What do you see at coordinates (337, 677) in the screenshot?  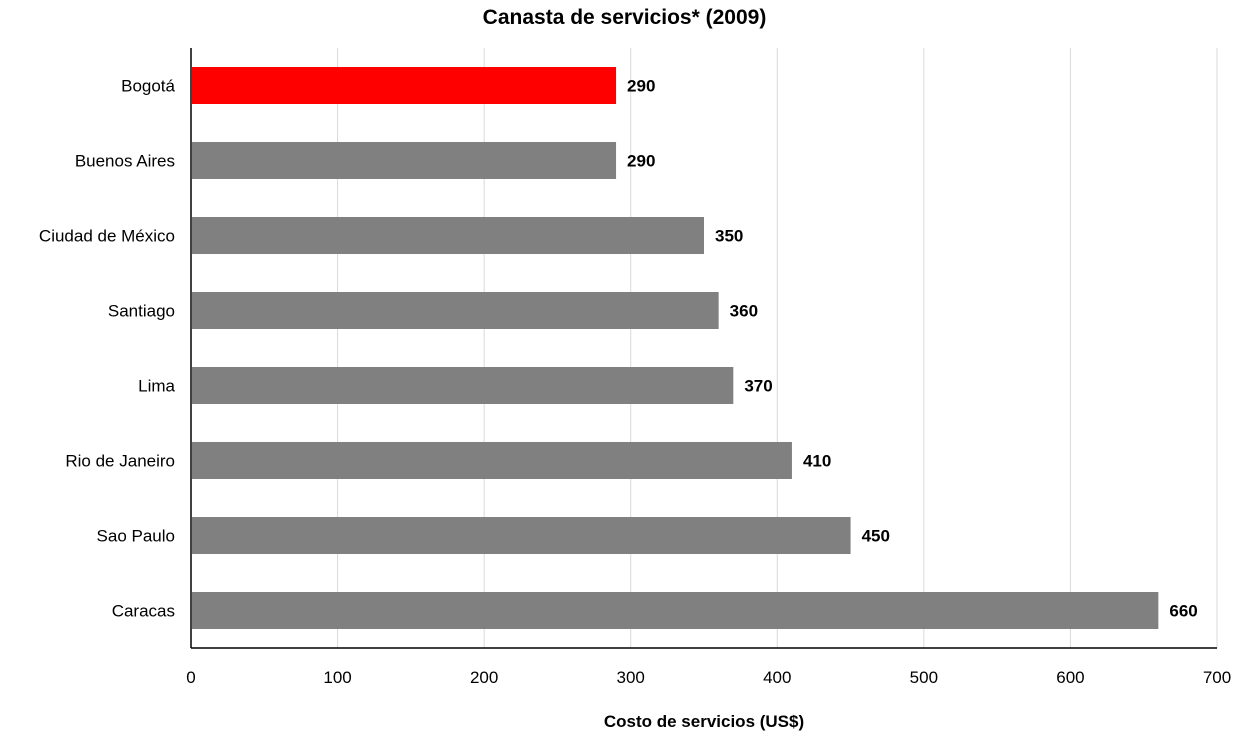 I see `x-tick-label: 100` at bounding box center [337, 677].